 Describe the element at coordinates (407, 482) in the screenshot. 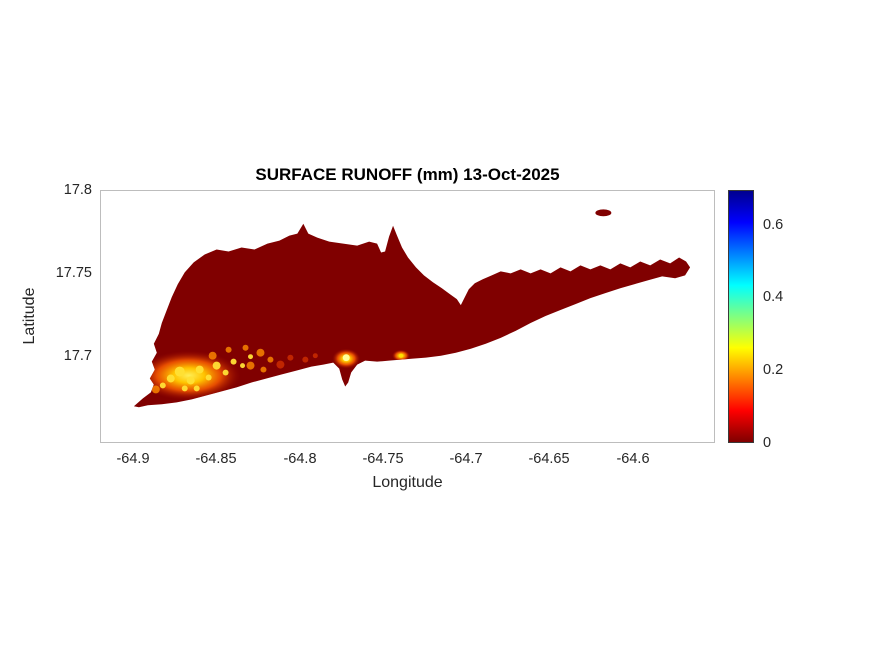

I see `axis-label-x: Longitude` at that location.